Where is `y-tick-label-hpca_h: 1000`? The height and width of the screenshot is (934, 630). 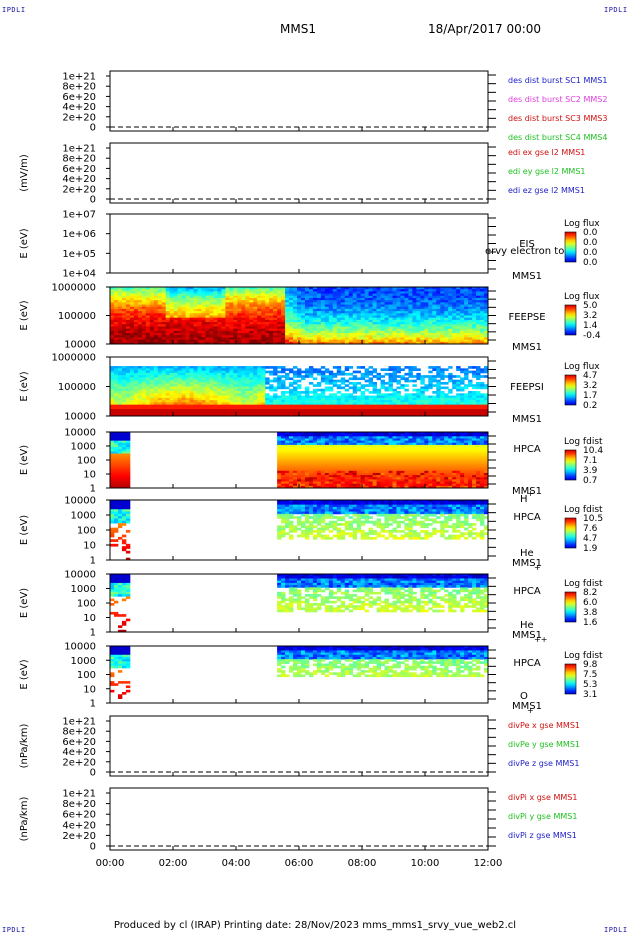
y-tick-label-hpca_h: 1000 is located at coordinates (83, 447).